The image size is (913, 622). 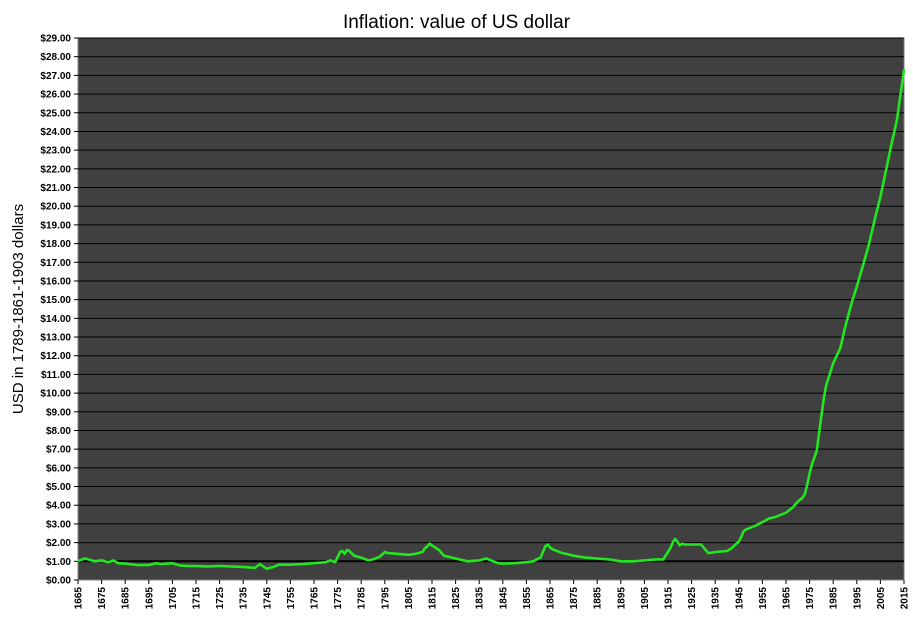 I want to click on x-tick-label: 1755, so click(x=291, y=598).